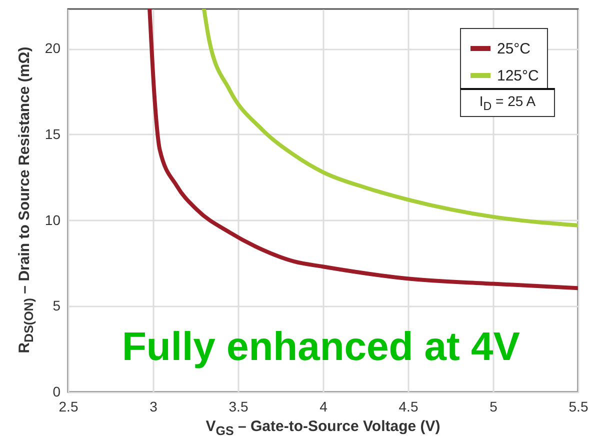 Image resolution: width=596 pixels, height=443 pixels. Describe the element at coordinates (321, 347) in the screenshot. I see `annotation: Fully enhanced at 4V` at that location.